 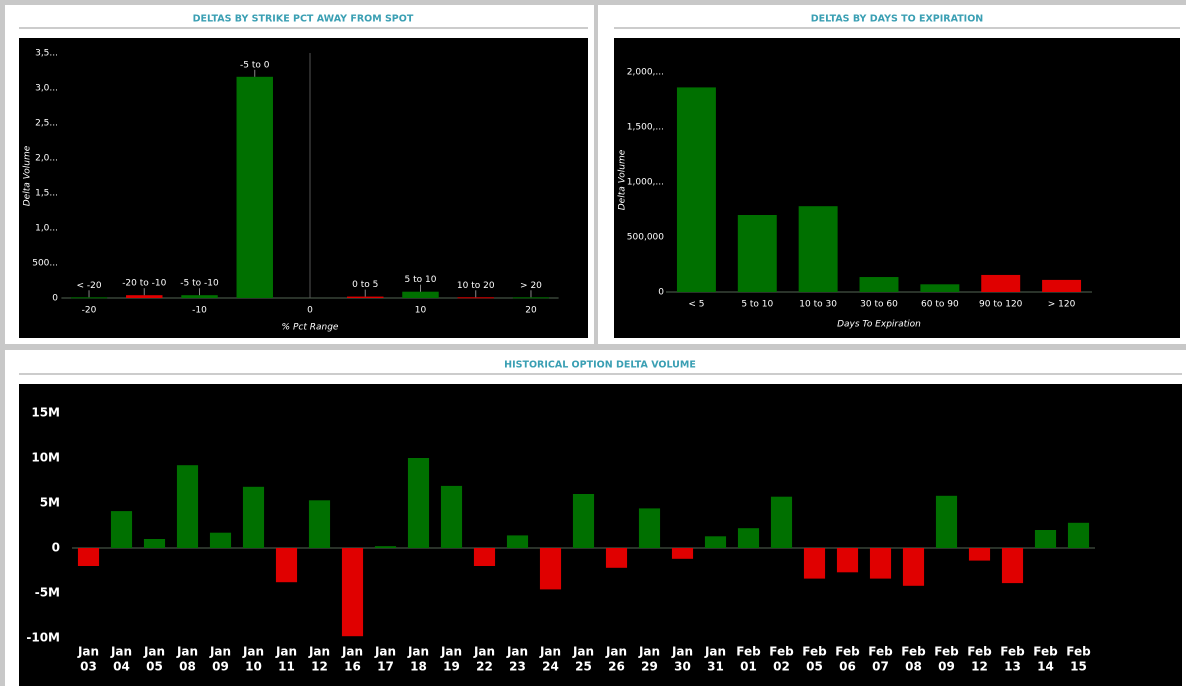 What do you see at coordinates (255, 65) in the screenshot?
I see `data-label: -5 to 0` at bounding box center [255, 65].